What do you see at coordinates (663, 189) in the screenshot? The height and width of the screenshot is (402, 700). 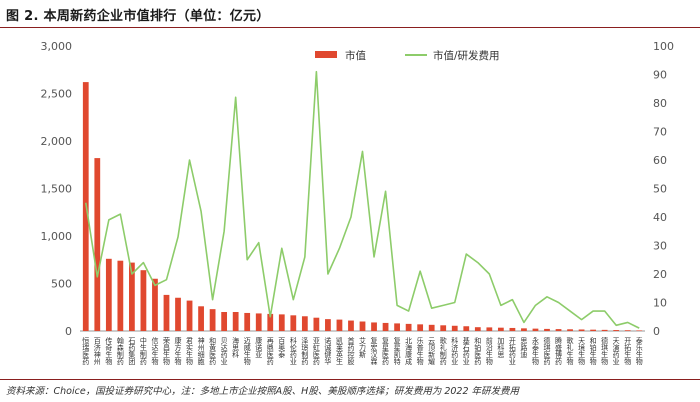 I see `right-y-axis: 0 10 20 30 40 50 60 70 80 90 100` at bounding box center [663, 189].